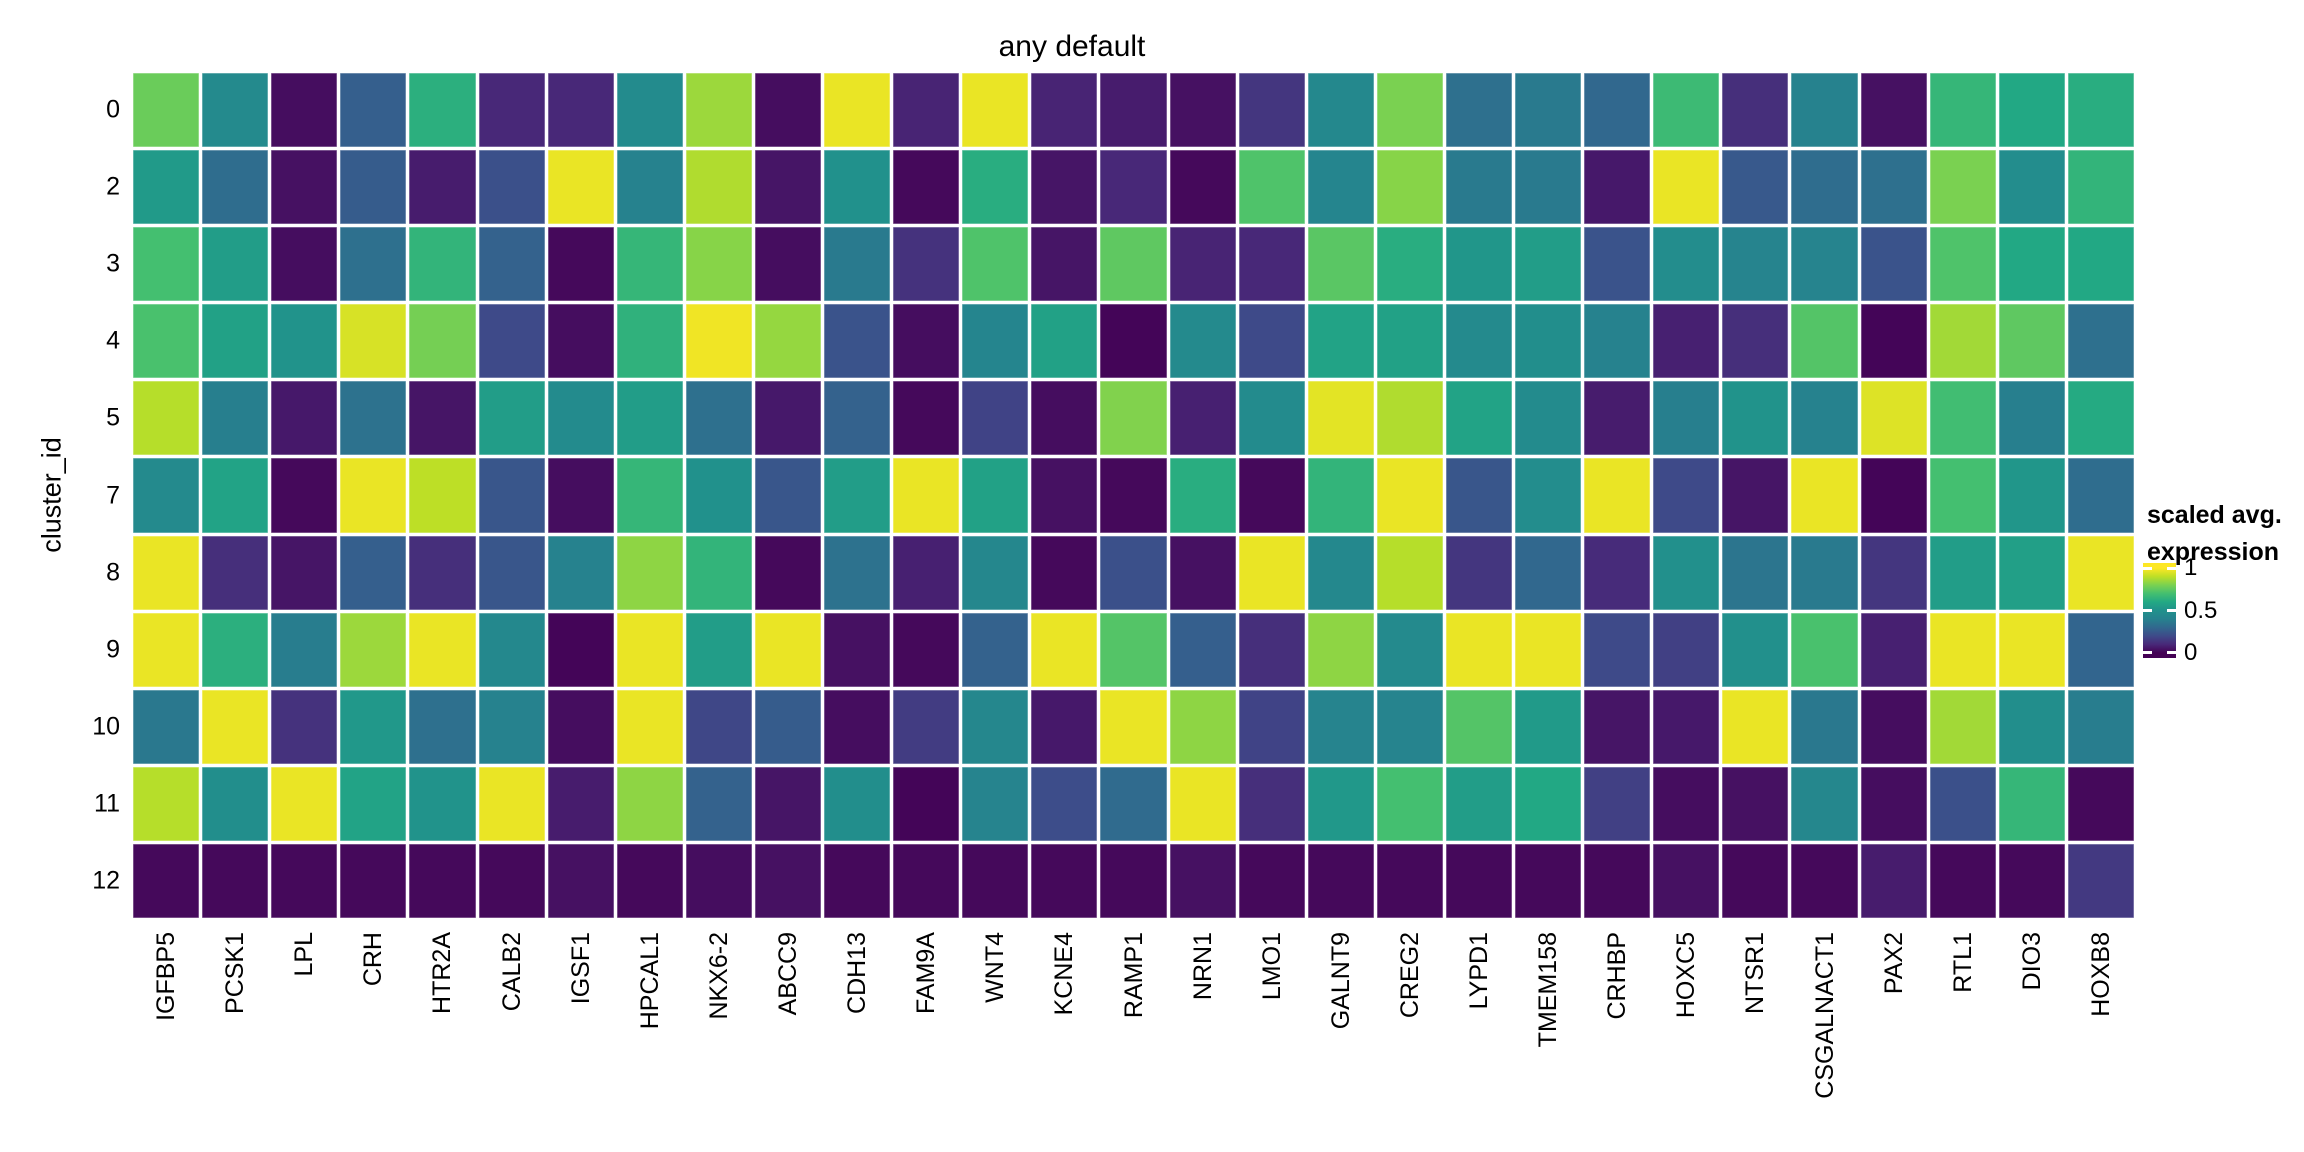 The image size is (2304, 1152). Describe the element at coordinates (304, 954) in the screenshot. I see `x-tick-label: LPL` at that location.